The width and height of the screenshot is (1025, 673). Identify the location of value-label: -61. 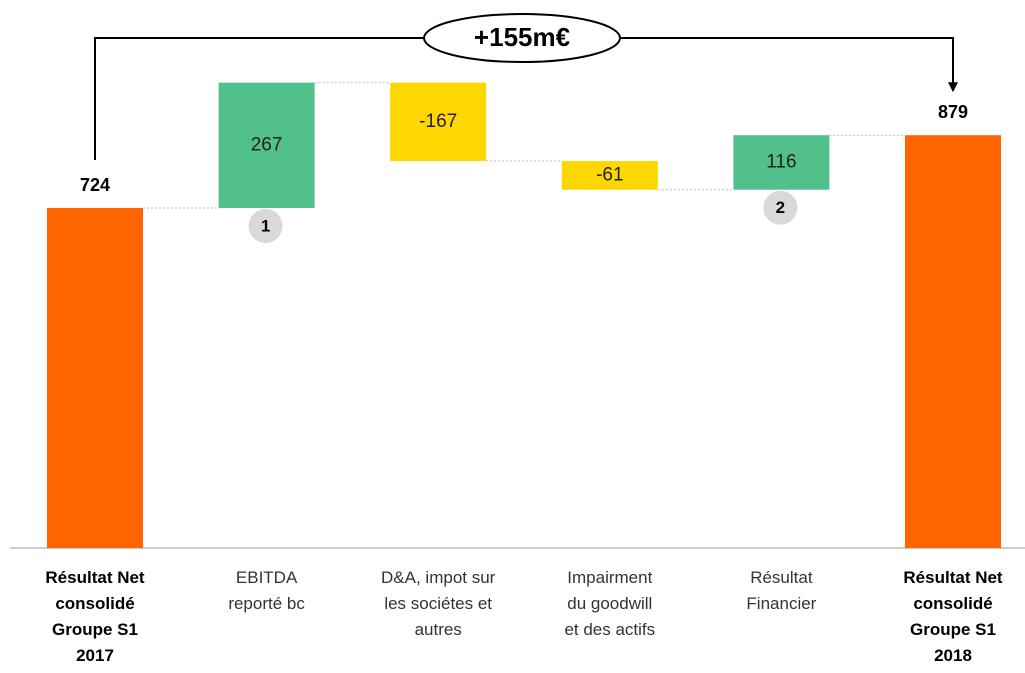
(609, 174).